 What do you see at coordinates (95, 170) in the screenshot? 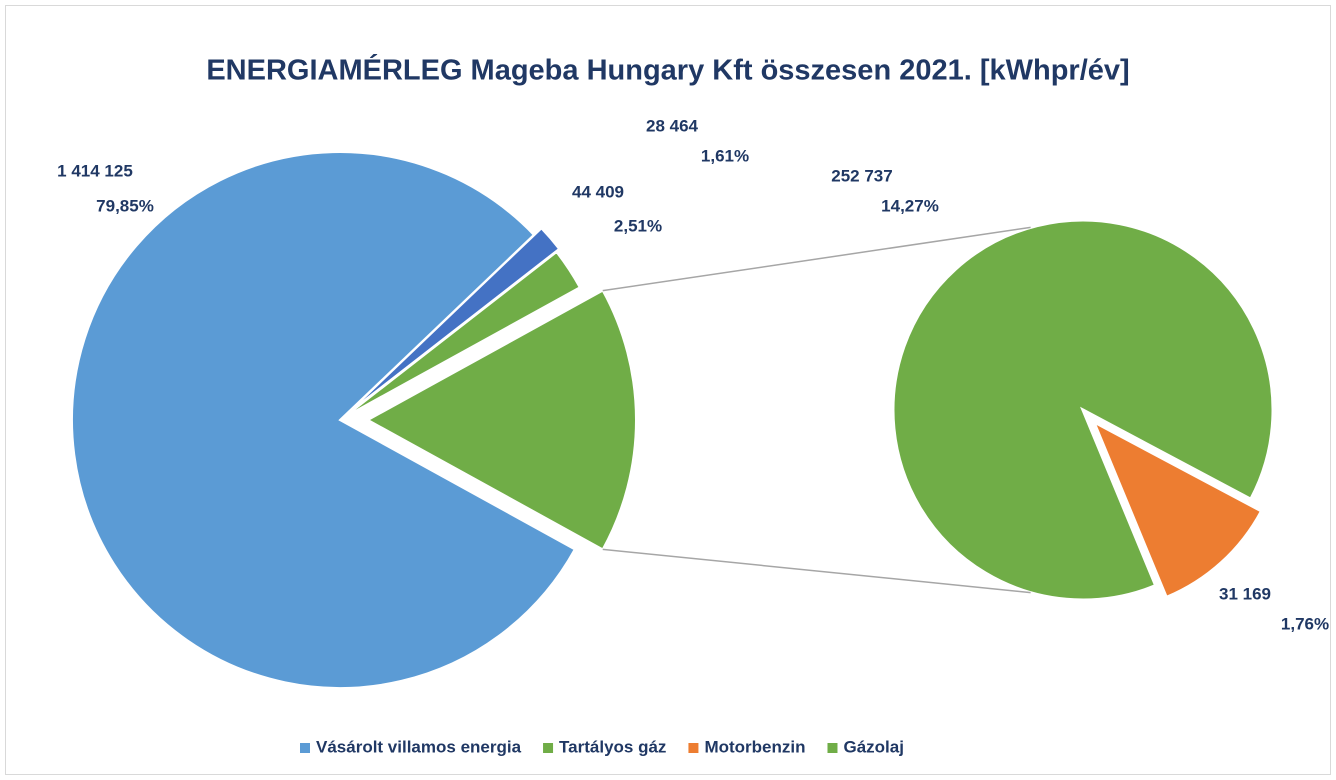
I see `value-label: 1 414 125` at bounding box center [95, 170].